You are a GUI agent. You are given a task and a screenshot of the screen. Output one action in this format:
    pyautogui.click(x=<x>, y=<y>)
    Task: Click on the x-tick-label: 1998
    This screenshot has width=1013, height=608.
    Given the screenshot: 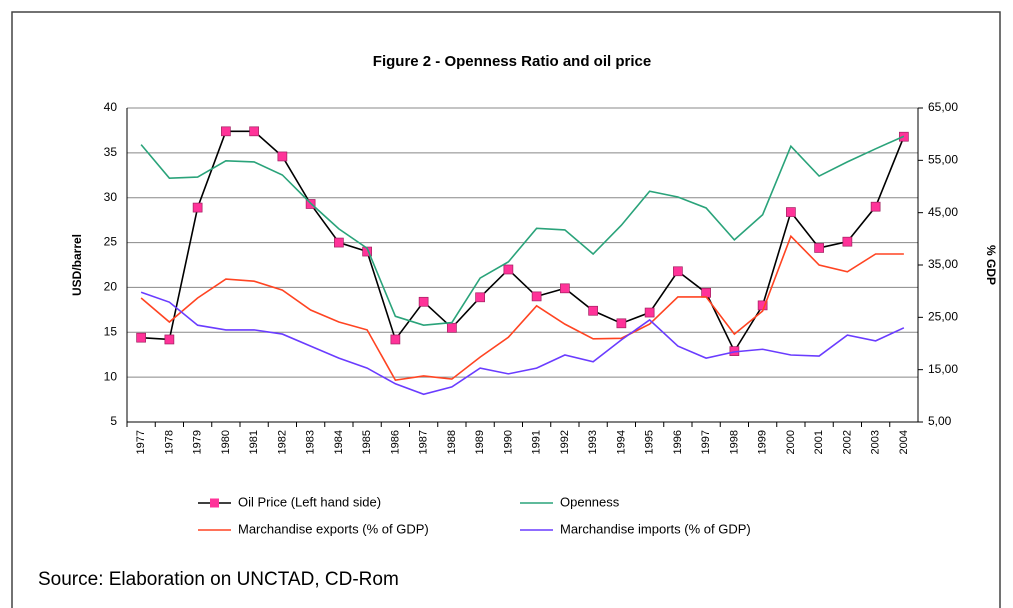 What is the action you would take?
    pyautogui.click(x=734, y=442)
    